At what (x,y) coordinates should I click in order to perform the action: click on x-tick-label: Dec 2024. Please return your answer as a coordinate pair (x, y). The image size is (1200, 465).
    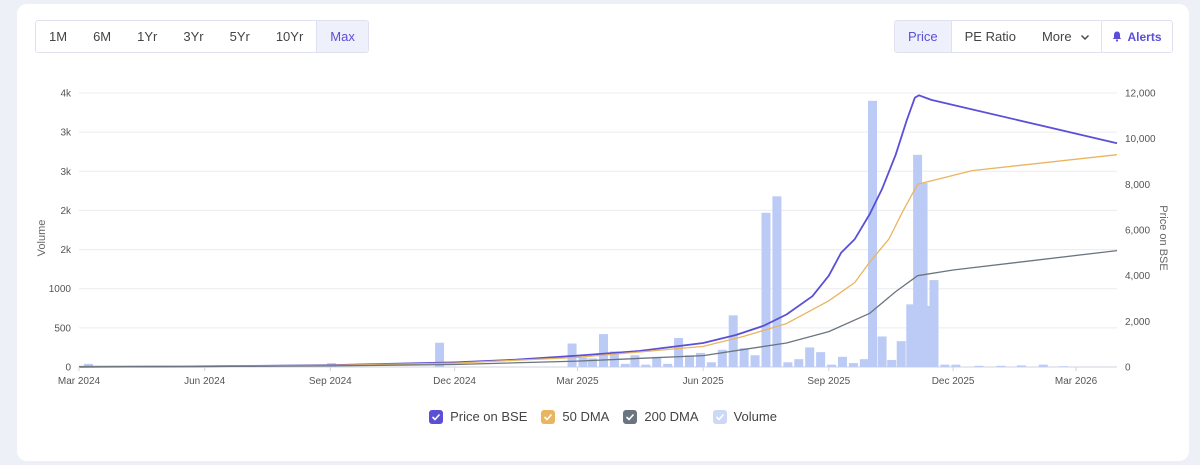
    Looking at the image, I should click on (454, 381).